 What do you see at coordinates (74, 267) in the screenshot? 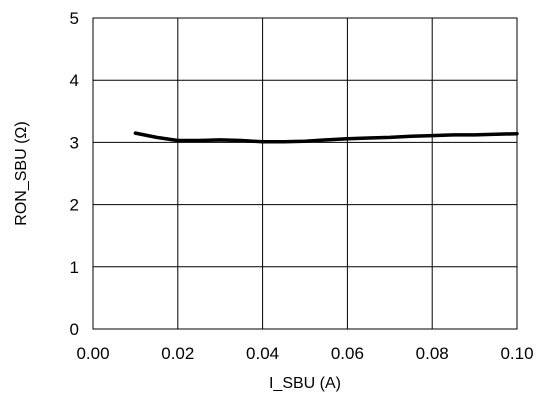
I see `y-tick-label: 1` at bounding box center [74, 267].